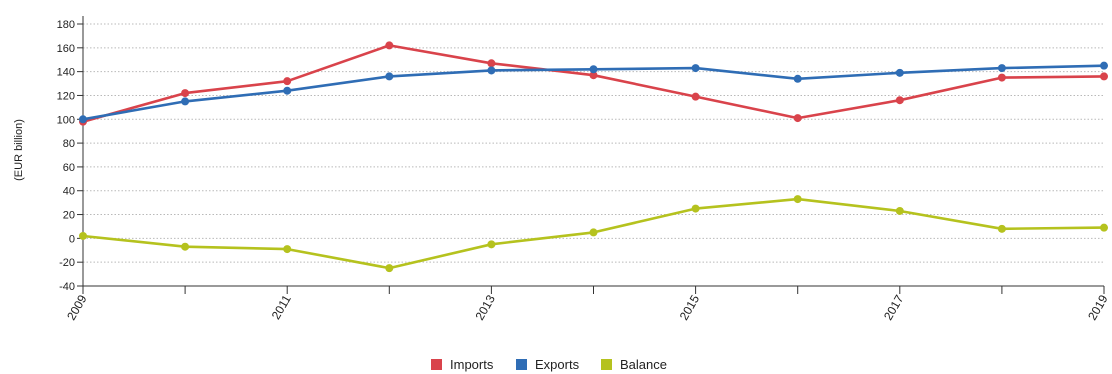 The width and height of the screenshot is (1112, 374). What do you see at coordinates (66, 25) in the screenshot?
I see `y-tick-label: 180` at bounding box center [66, 25].